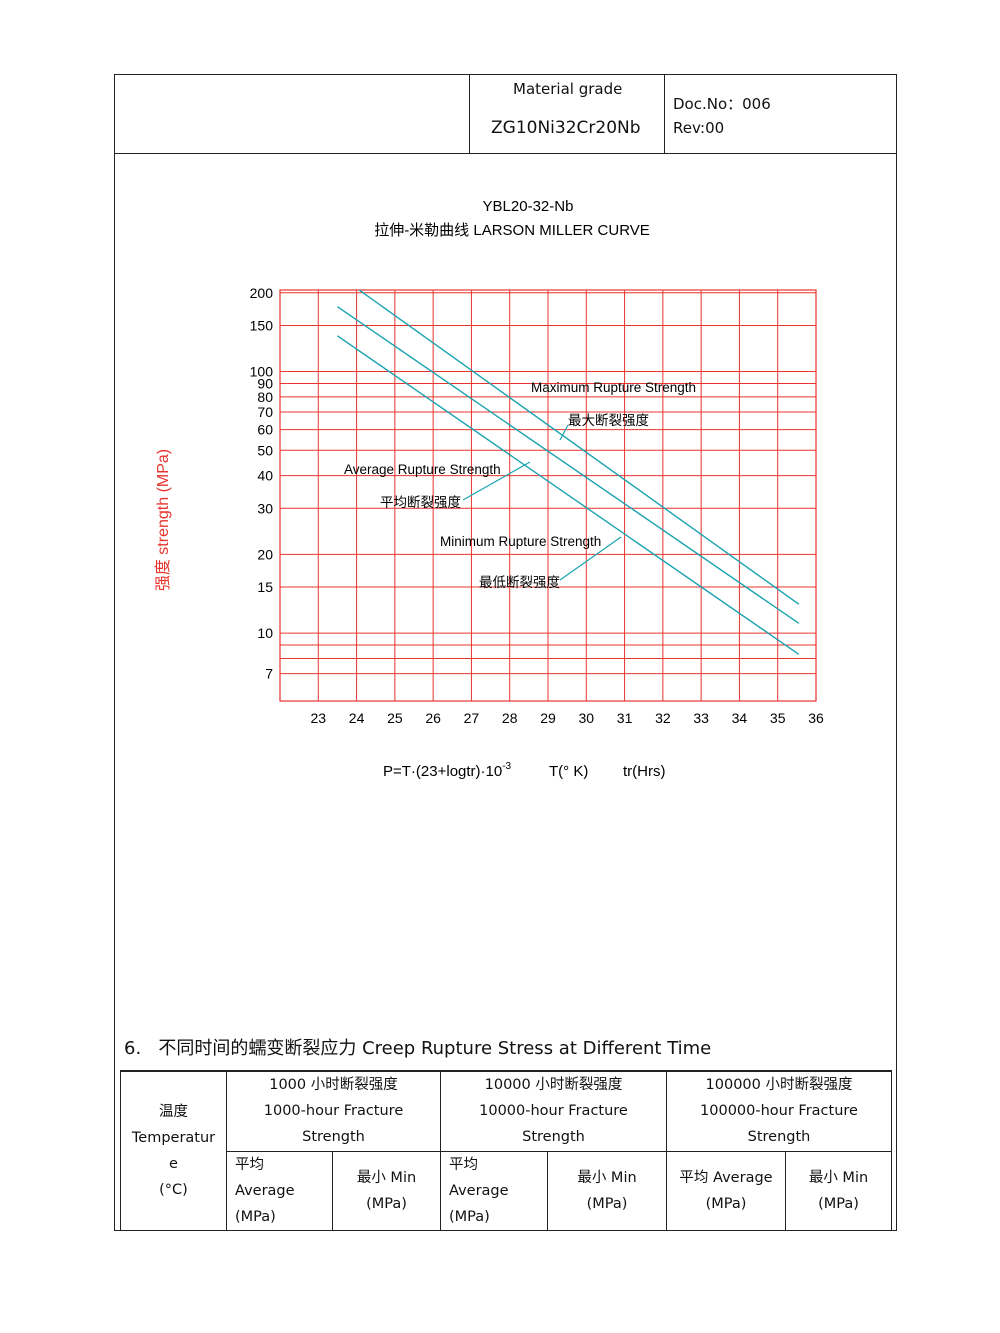 The height and width of the screenshot is (1333, 1000). What do you see at coordinates (265, 412) in the screenshot?
I see `y-tick-label: 70` at bounding box center [265, 412].